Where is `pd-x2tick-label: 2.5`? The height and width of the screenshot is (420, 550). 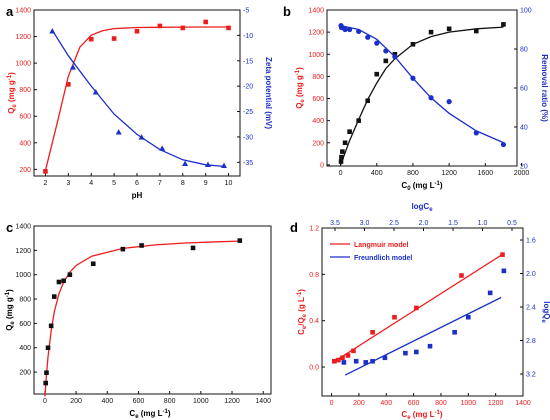 pd-x2tick-label: 2.5 is located at coordinates (394, 223).